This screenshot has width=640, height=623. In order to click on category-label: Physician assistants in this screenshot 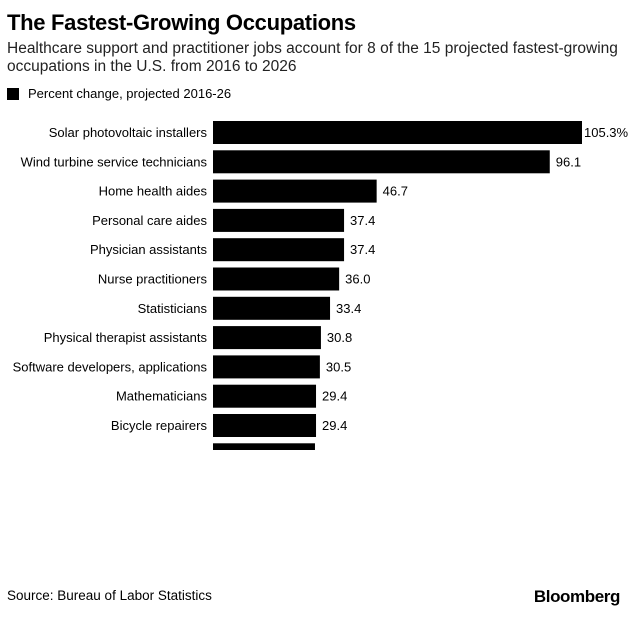, I will do `click(149, 249)`.